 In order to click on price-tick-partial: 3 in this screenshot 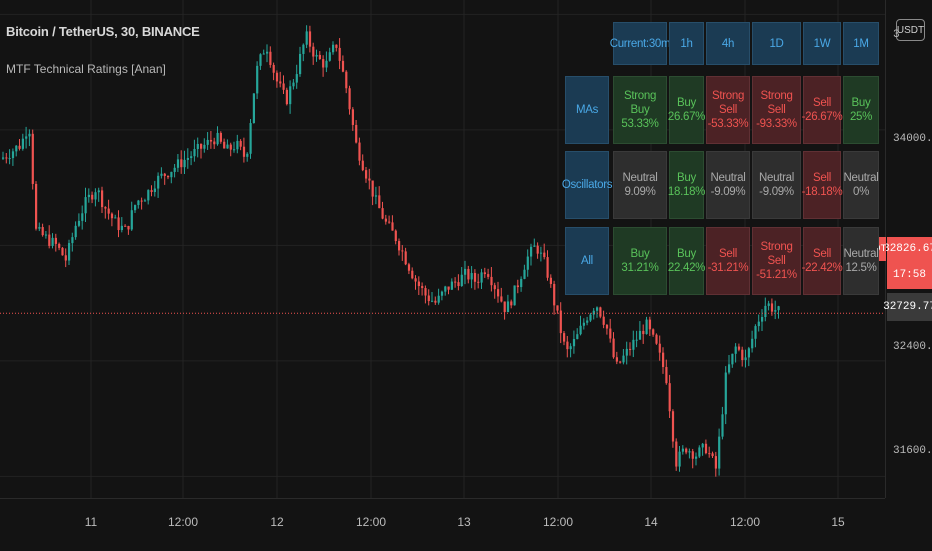, I will do `click(896, 35)`.